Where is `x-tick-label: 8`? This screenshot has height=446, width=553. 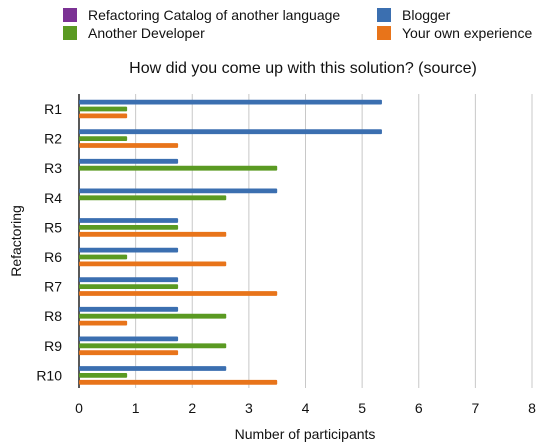 x-tick-label: 8 is located at coordinates (532, 408).